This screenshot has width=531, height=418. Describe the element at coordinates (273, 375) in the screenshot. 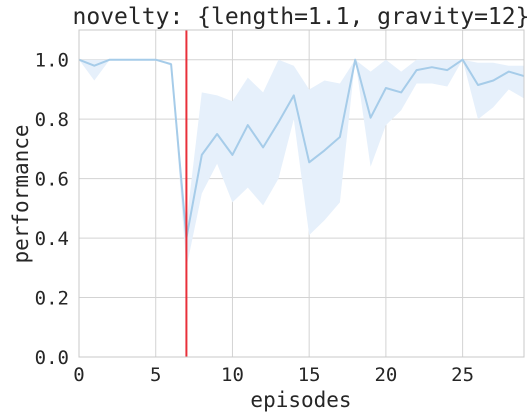

I see `x-tick-labels: 0 5 10 15 20 25` at that location.